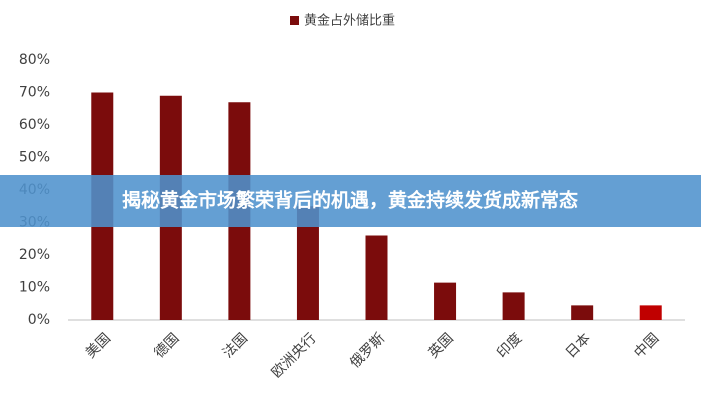 The image size is (701, 400). Describe the element at coordinates (578, 345) in the screenshot. I see `x-tick-label: 日本` at that location.